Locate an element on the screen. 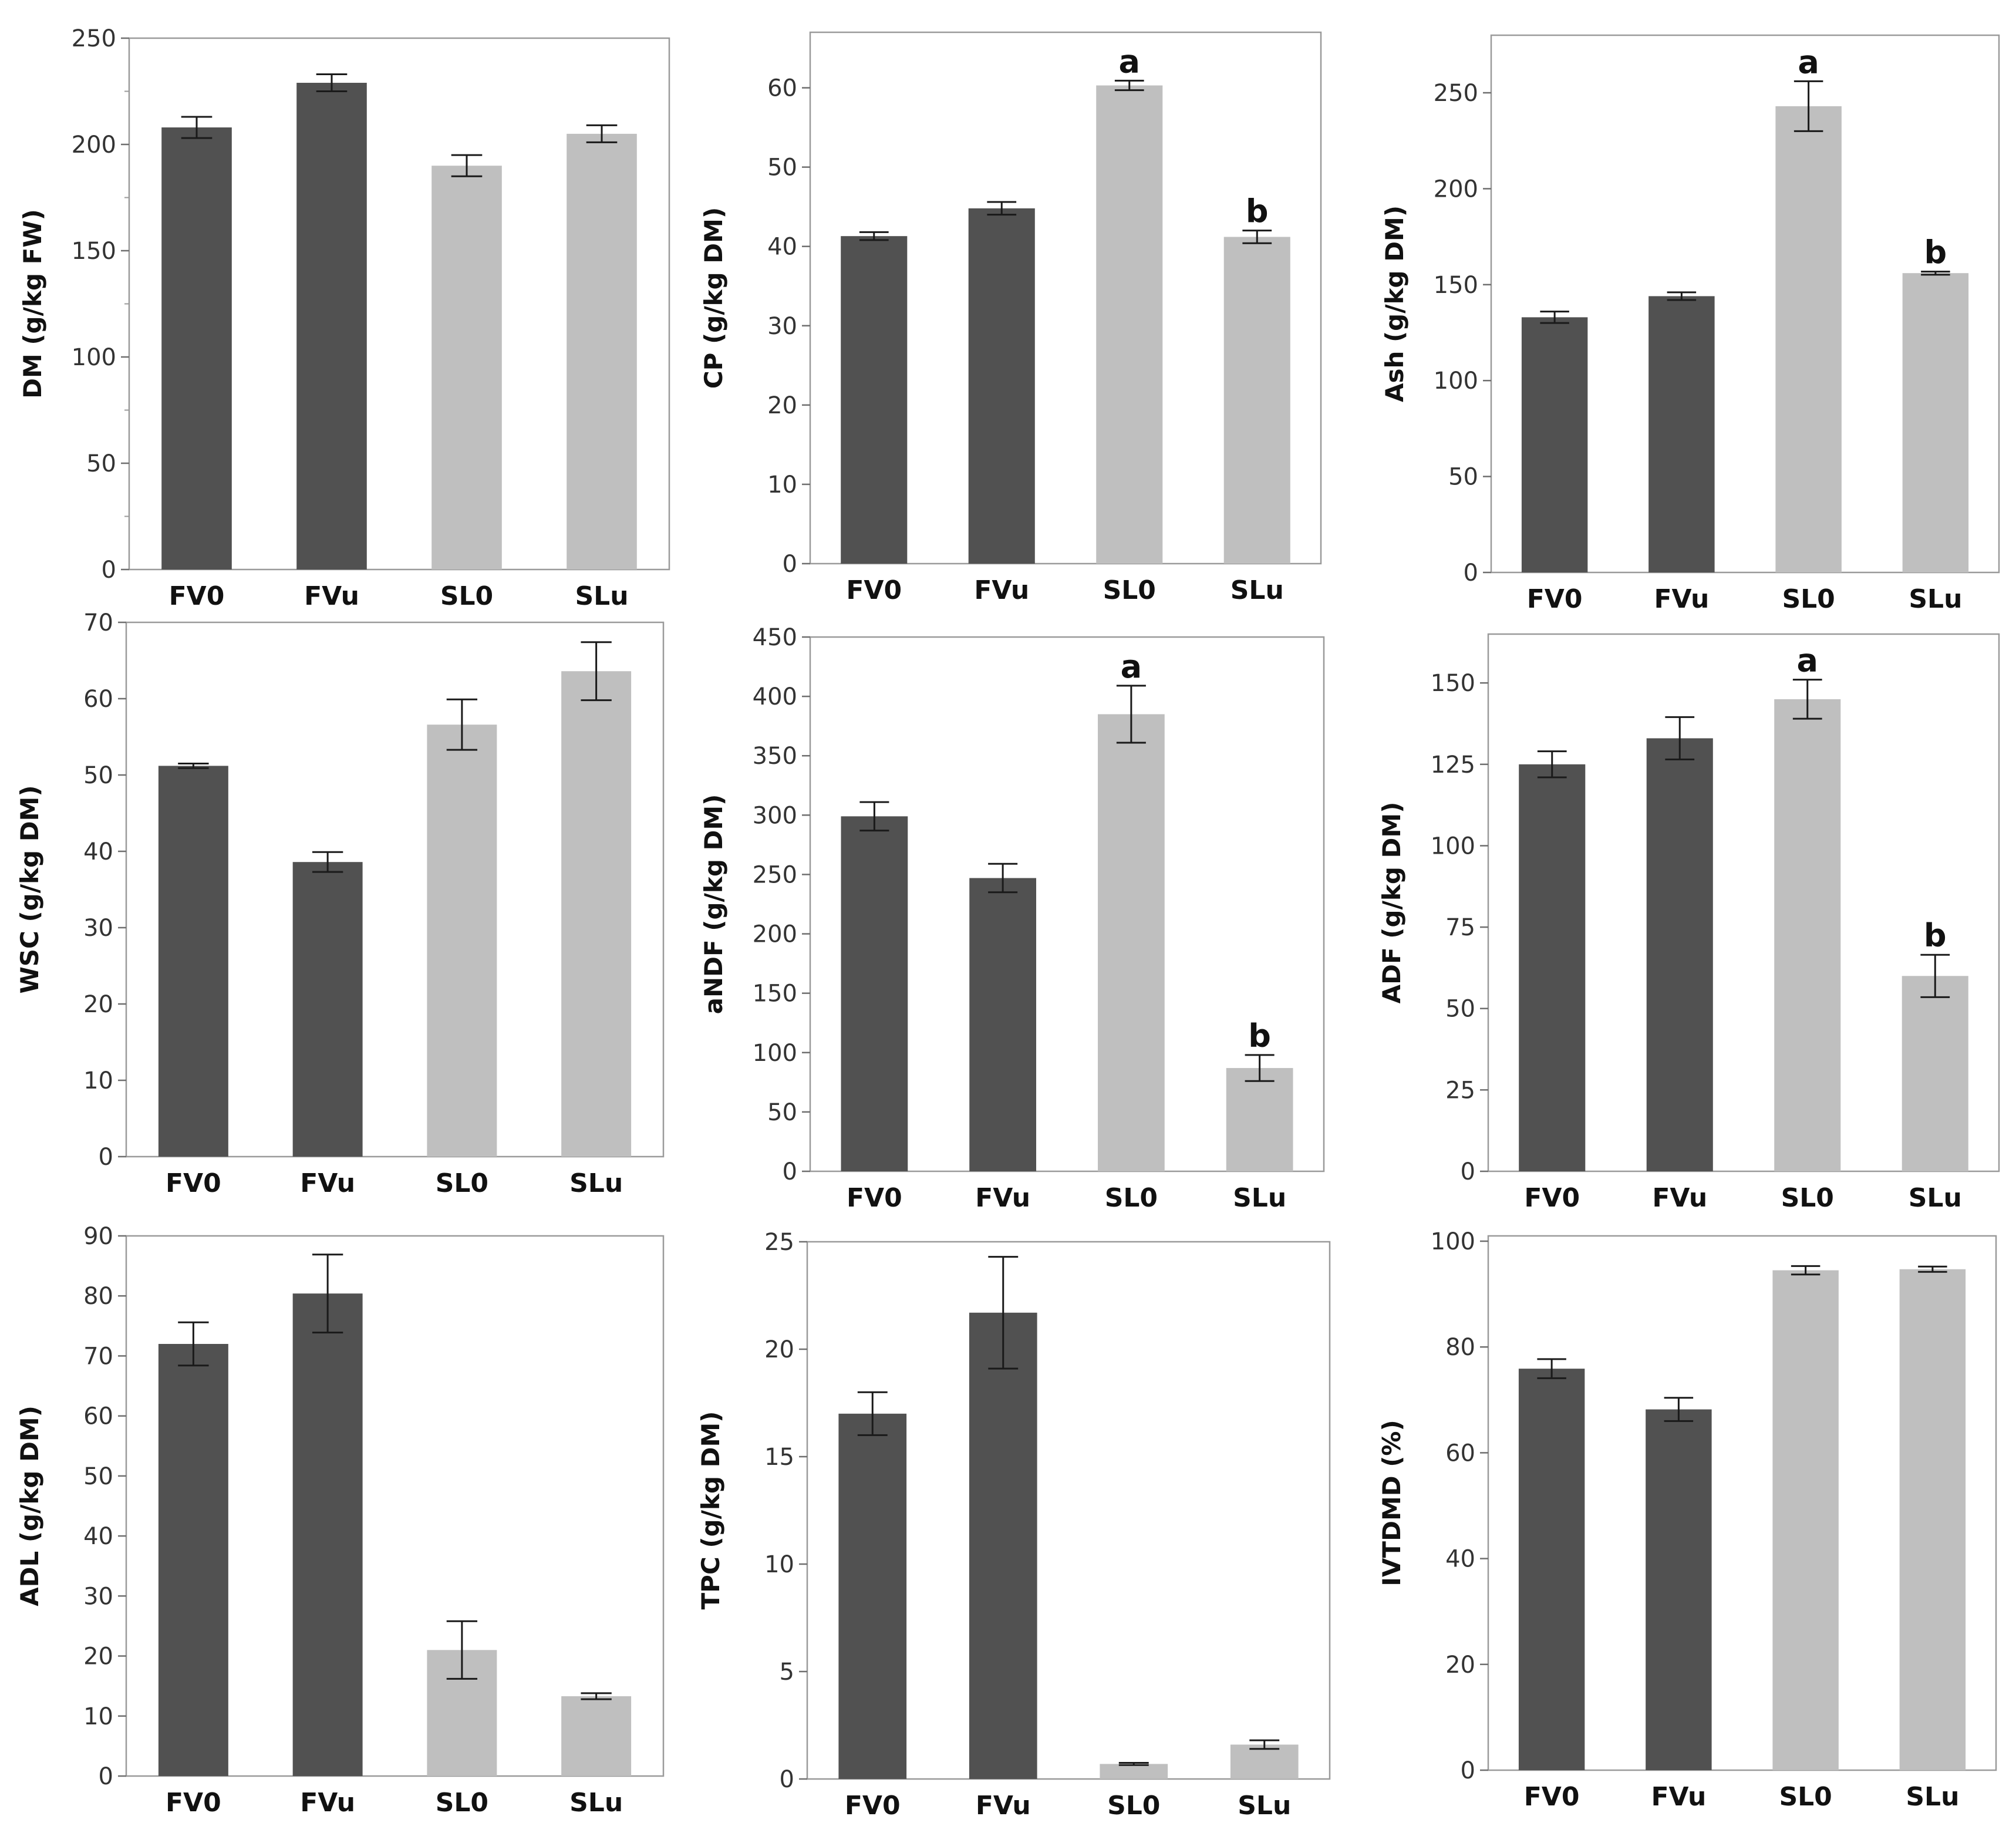 This screenshot has height=1833, width=2016. y-tick-label: 350 is located at coordinates (775, 756).